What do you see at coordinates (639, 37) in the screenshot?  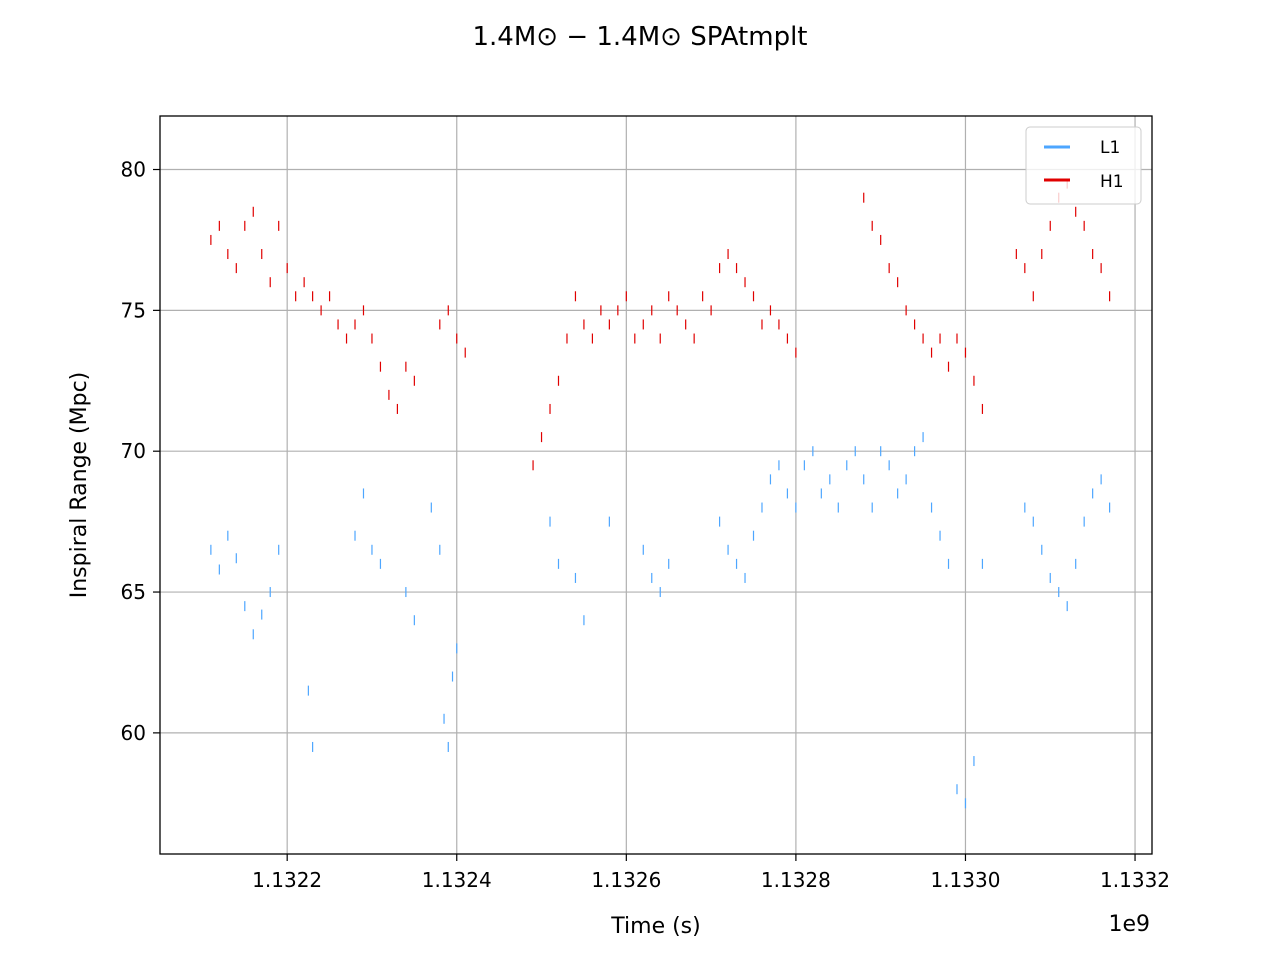 I see `chart-title: 1.4M⊙ − 1.4M⊙ SPAtmplt` at bounding box center [639, 37].